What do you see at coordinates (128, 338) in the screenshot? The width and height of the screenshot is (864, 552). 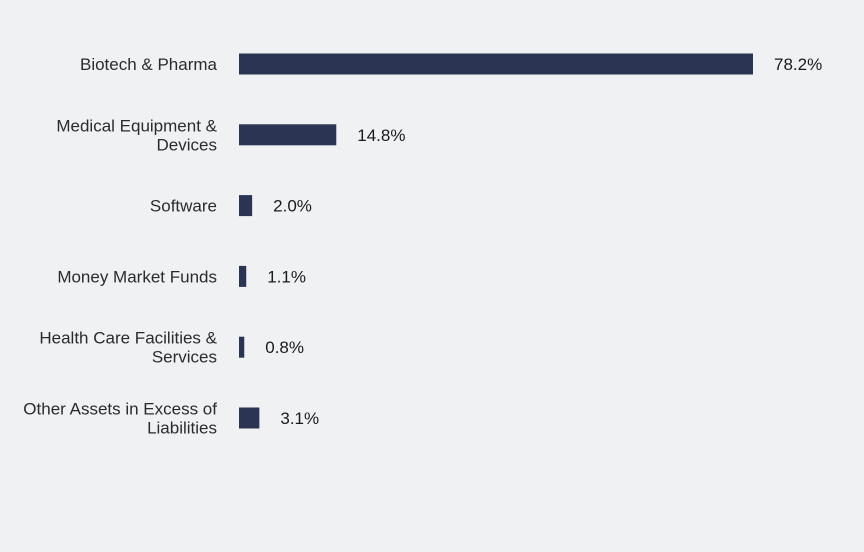 I see `category-label: Health Care Facilities &` at bounding box center [128, 338].